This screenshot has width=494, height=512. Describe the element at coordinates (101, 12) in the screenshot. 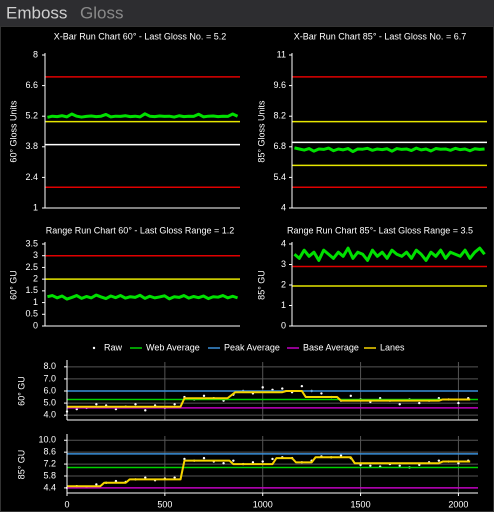

I see `tab-gloss: Gloss` at that location.